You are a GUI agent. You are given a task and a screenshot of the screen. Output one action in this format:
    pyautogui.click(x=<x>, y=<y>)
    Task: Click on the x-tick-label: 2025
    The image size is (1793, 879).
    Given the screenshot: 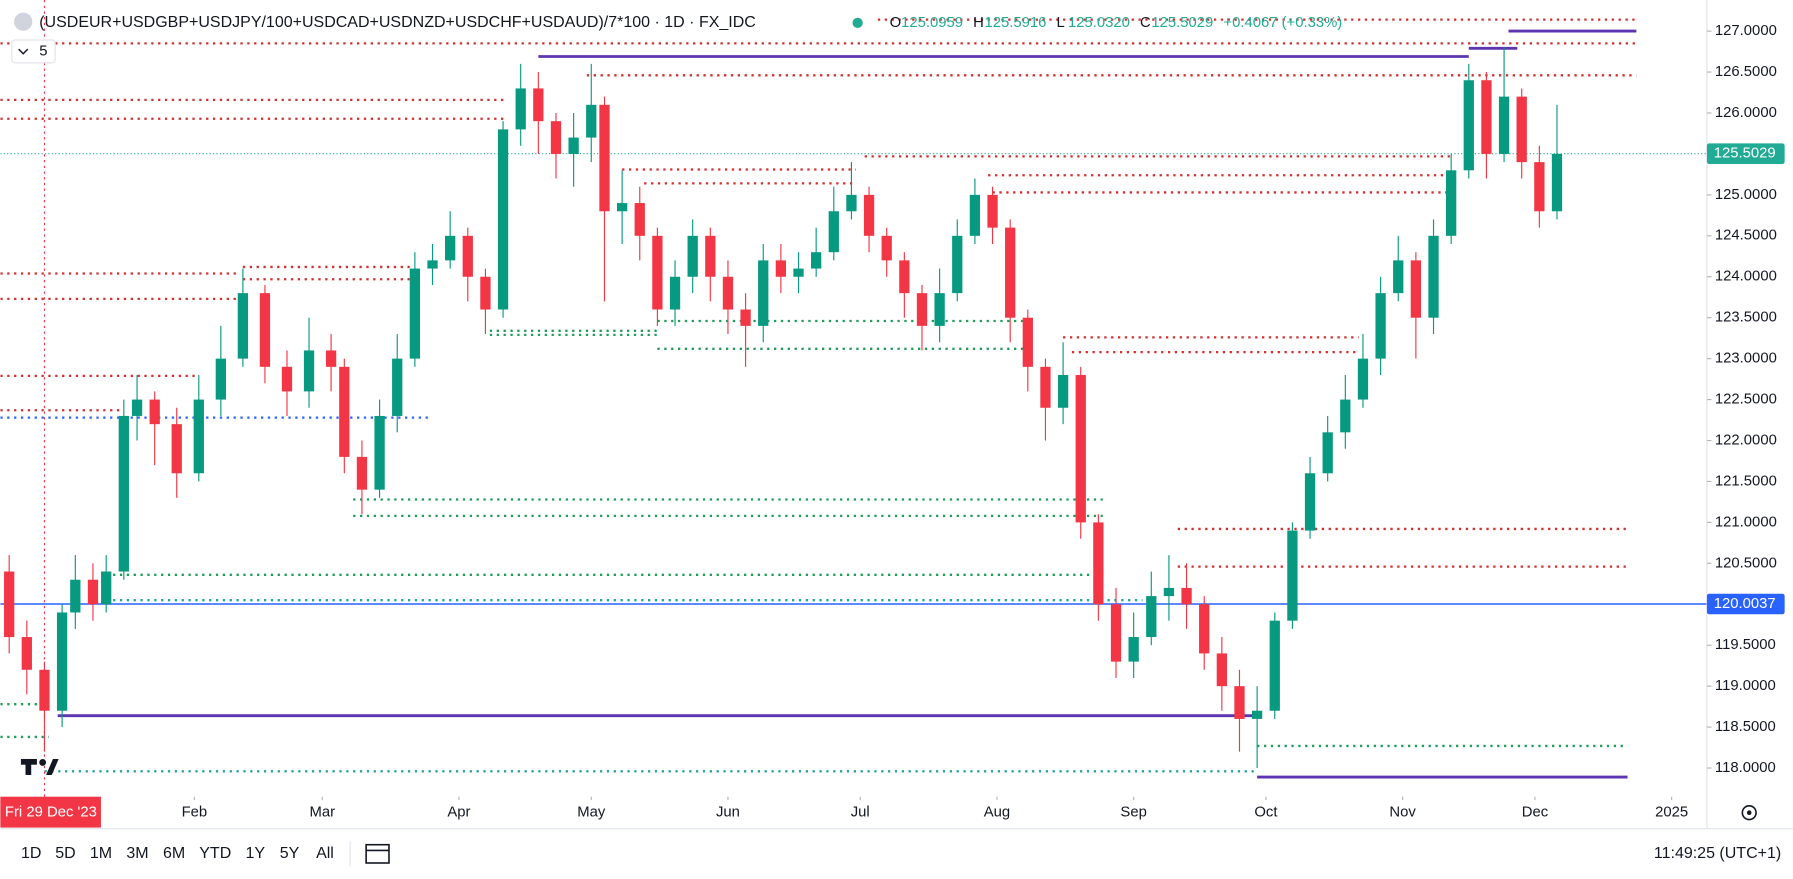 What is the action you would take?
    pyautogui.click(x=1671, y=813)
    